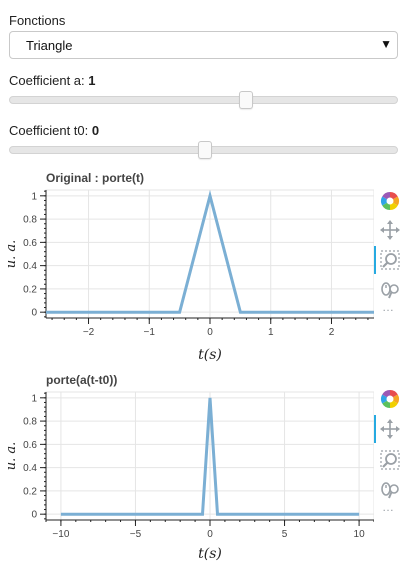 Image resolution: width=411 pixels, height=569 pixels. Describe the element at coordinates (95, 130) in the screenshot. I see `coefficient-t0-value: 0` at that location.